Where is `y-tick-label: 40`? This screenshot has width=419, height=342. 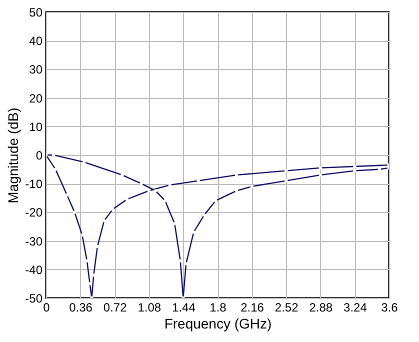
y-tick-label: 40 is located at coordinates (36, 41).